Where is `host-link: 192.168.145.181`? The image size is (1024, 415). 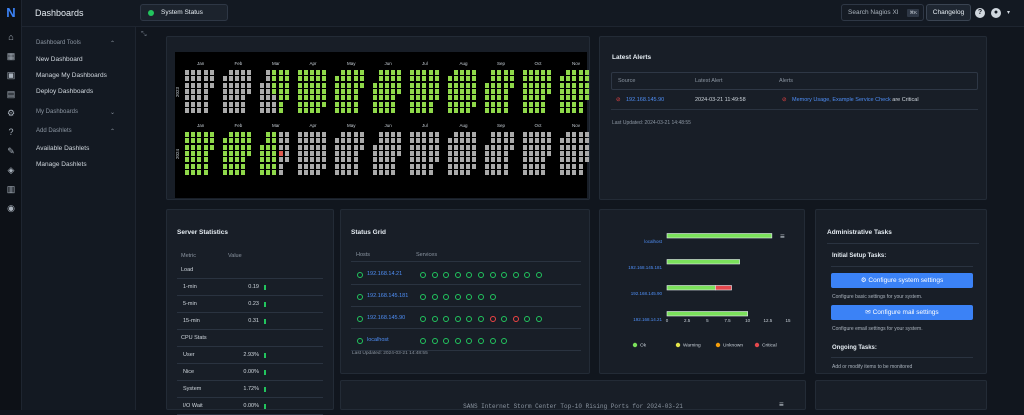
host-link: 192.168.145.181 is located at coordinates (388, 296).